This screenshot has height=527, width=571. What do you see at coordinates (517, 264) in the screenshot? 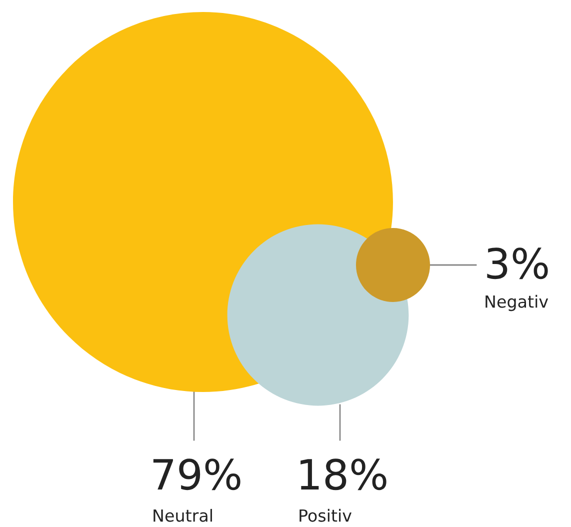
I see `data-label: 3%` at bounding box center [517, 264].